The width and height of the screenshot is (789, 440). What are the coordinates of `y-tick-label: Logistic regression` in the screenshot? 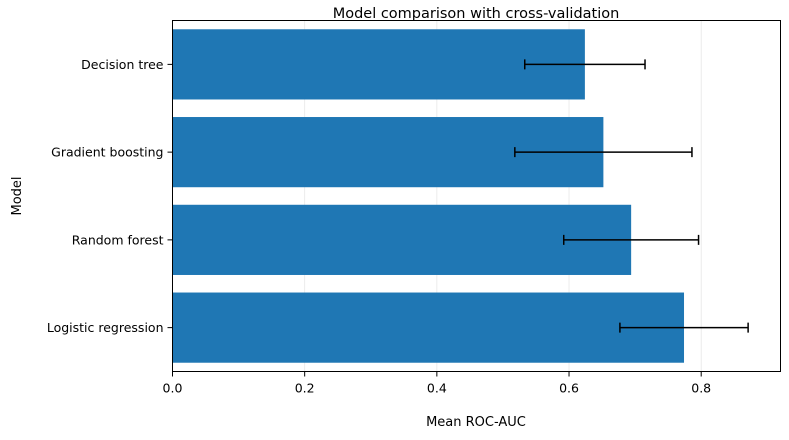 It's located at (105, 327).